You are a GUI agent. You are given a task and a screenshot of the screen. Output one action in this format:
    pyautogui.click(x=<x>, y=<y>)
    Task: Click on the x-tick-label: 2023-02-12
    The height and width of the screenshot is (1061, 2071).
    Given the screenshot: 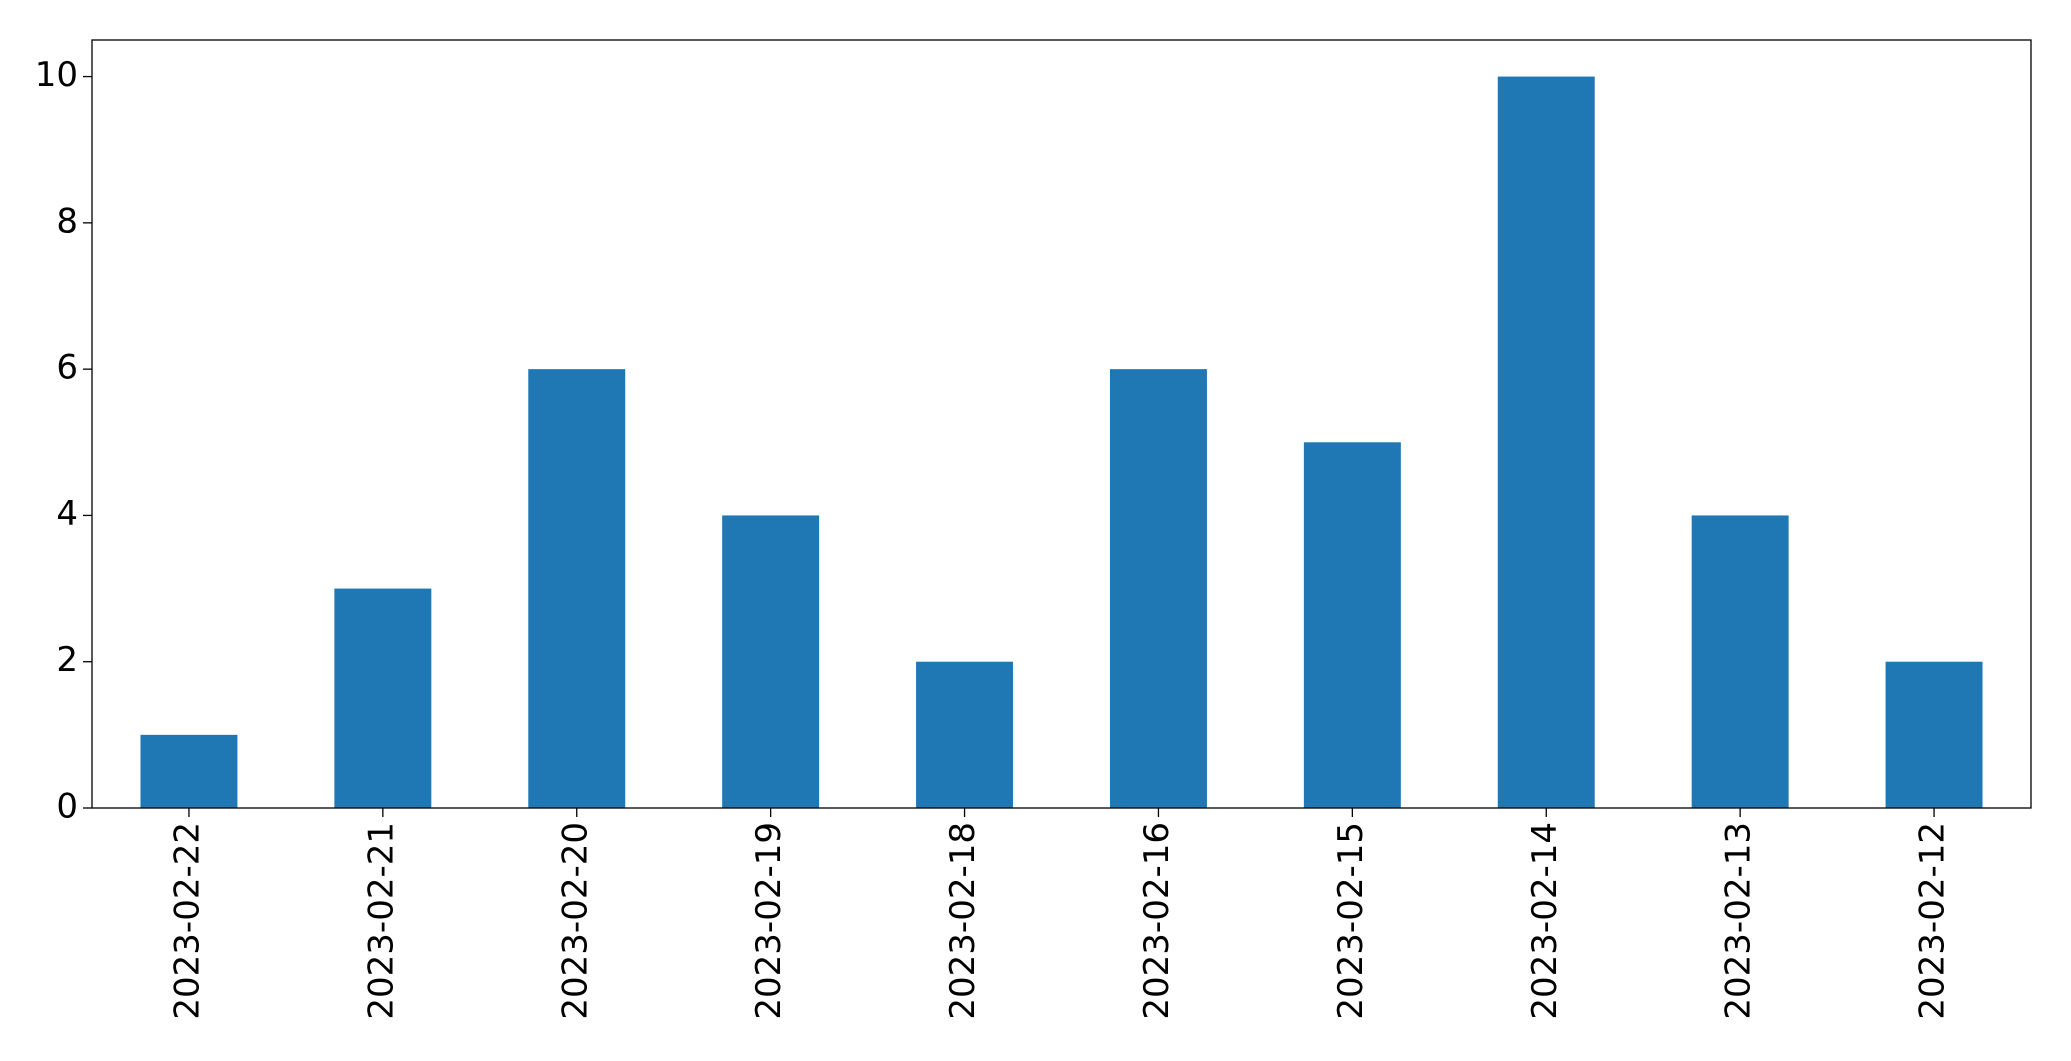 What is the action you would take?
    pyautogui.click(x=1933, y=921)
    